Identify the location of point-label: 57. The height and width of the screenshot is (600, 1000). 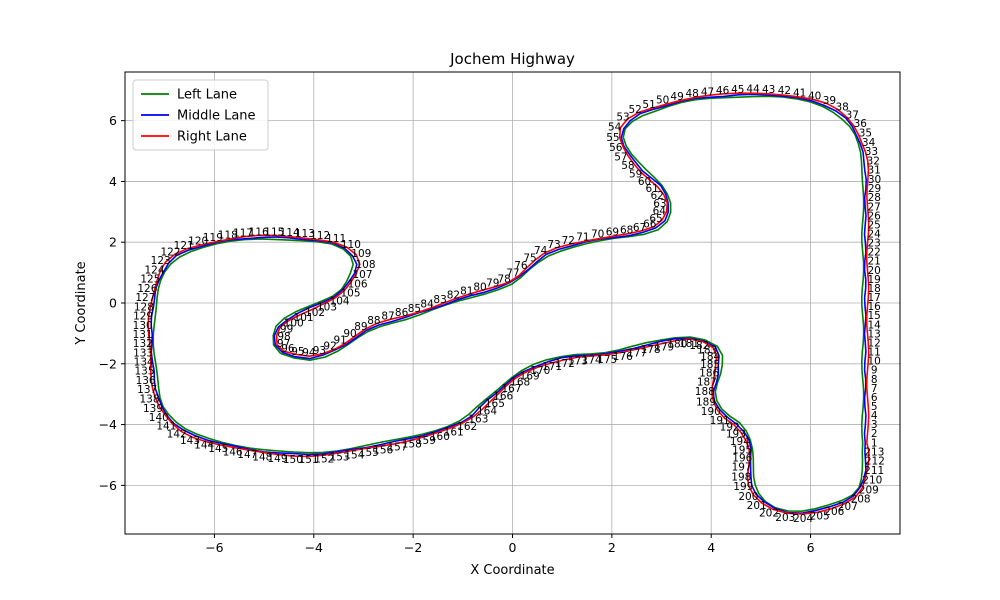
(620, 157).